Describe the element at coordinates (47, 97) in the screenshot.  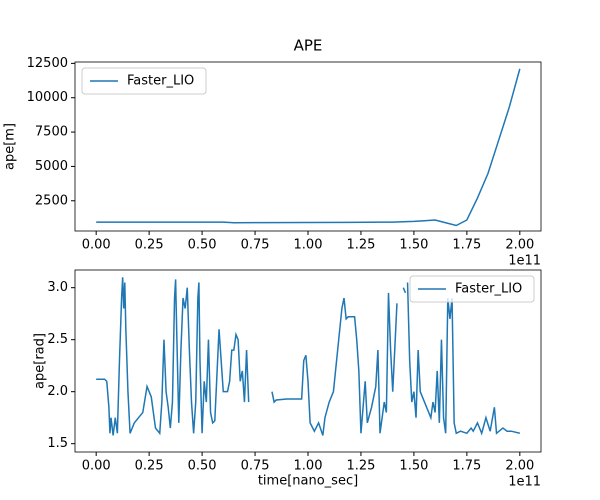
I see `y-tick-label: 10000` at that location.